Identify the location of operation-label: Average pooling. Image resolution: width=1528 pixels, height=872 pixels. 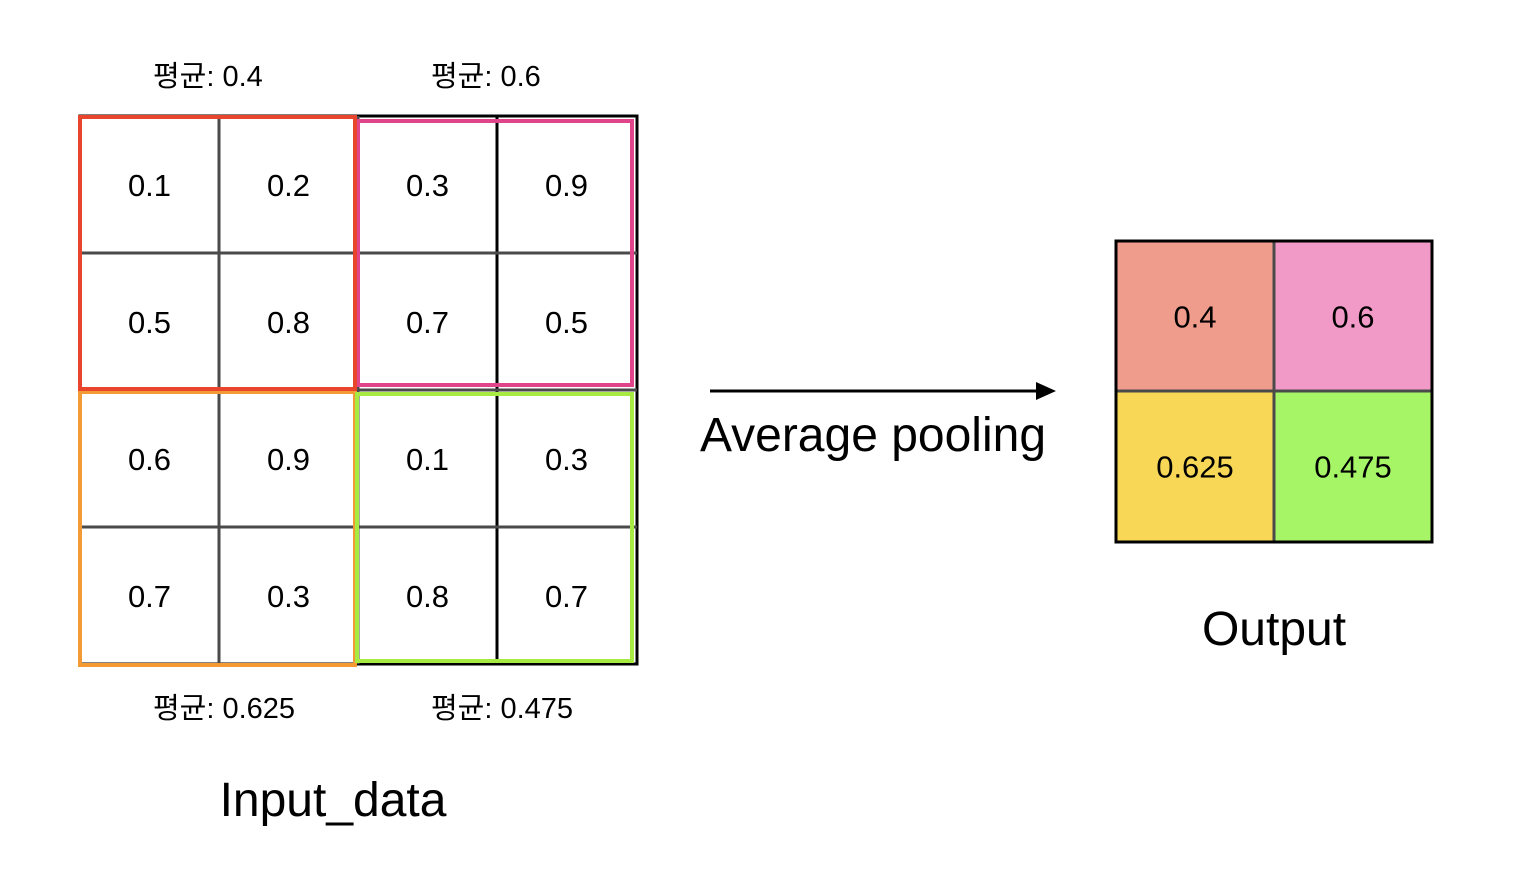
(873, 435).